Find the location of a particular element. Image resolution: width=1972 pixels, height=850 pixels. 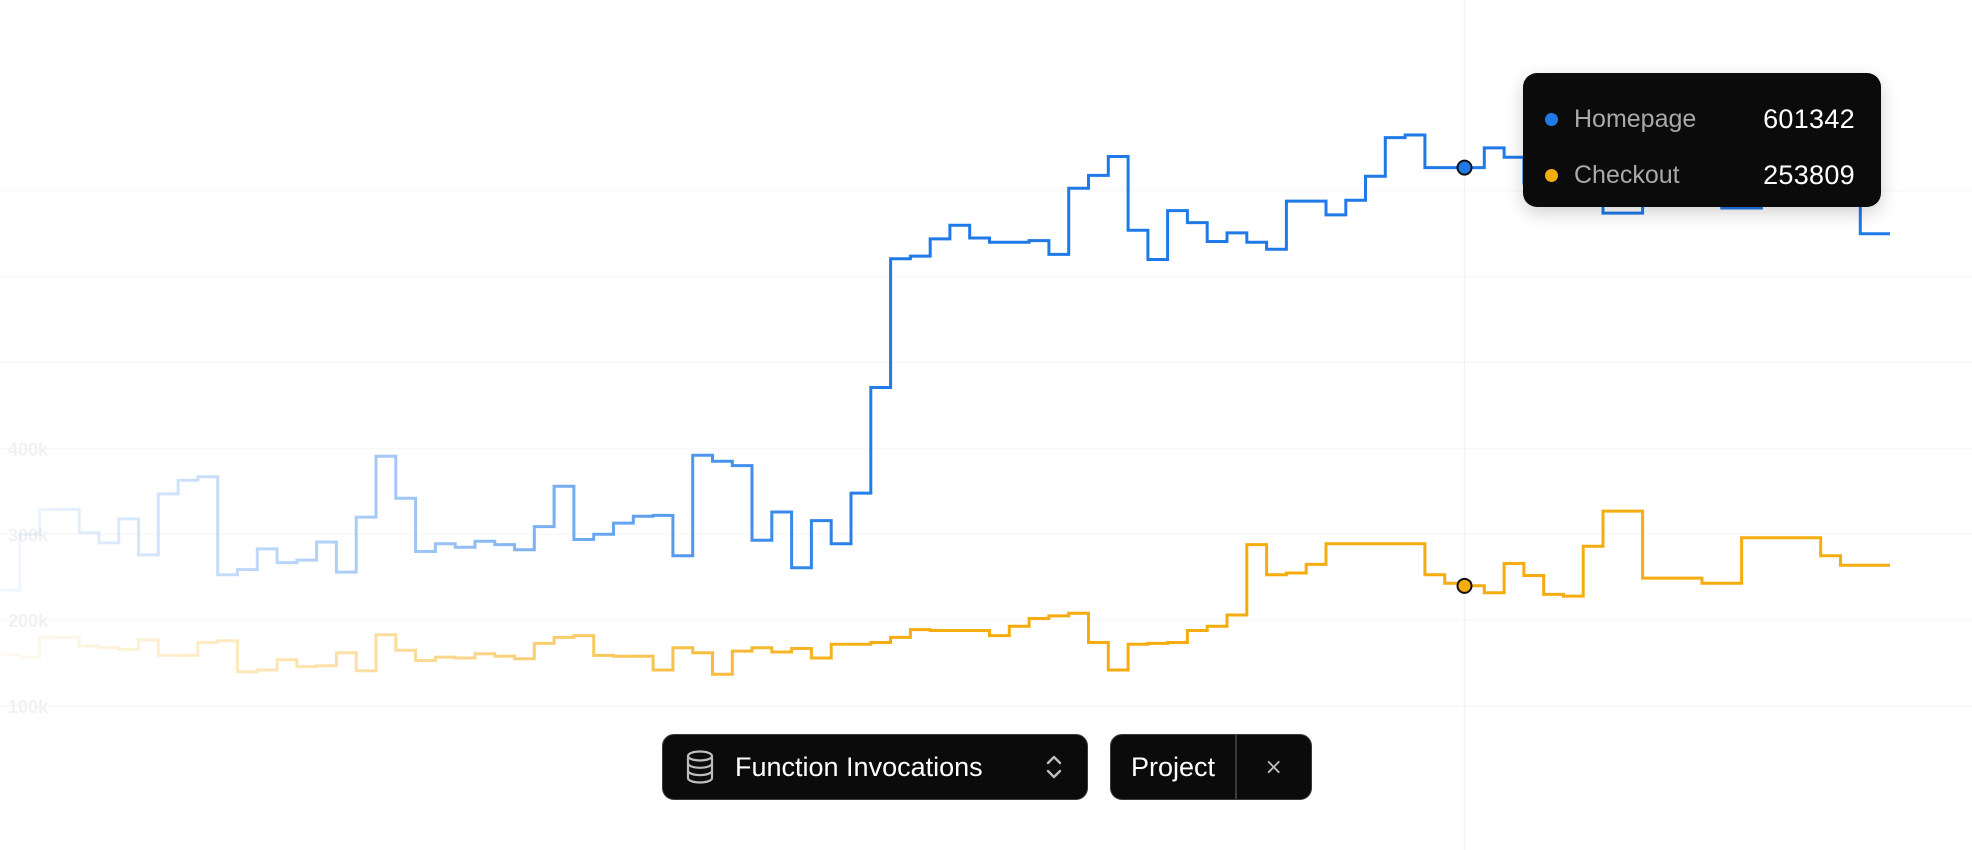

chip-divider is located at coordinates (1236, 767).